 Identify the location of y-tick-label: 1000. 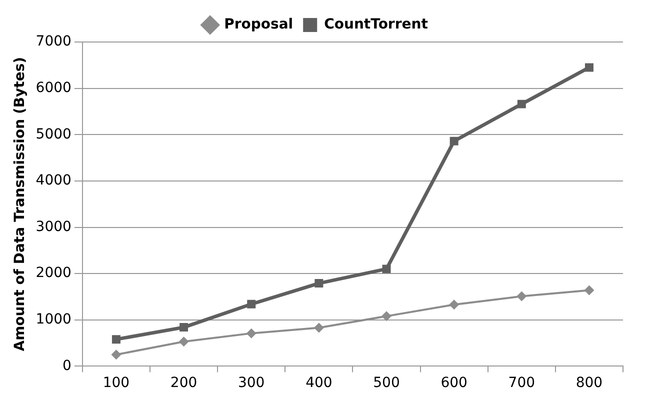
(54, 320).